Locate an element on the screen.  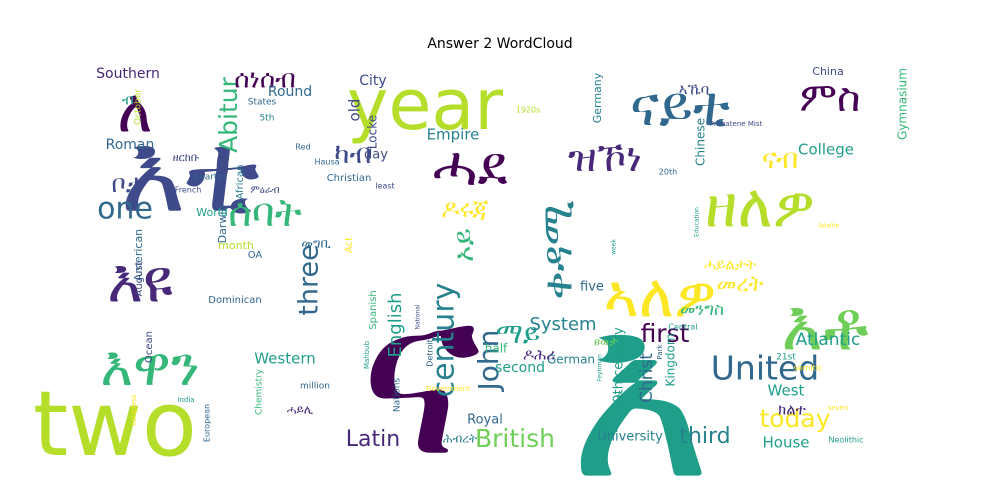
cloud-word: ዶሕሪ is located at coordinates (539, 355).